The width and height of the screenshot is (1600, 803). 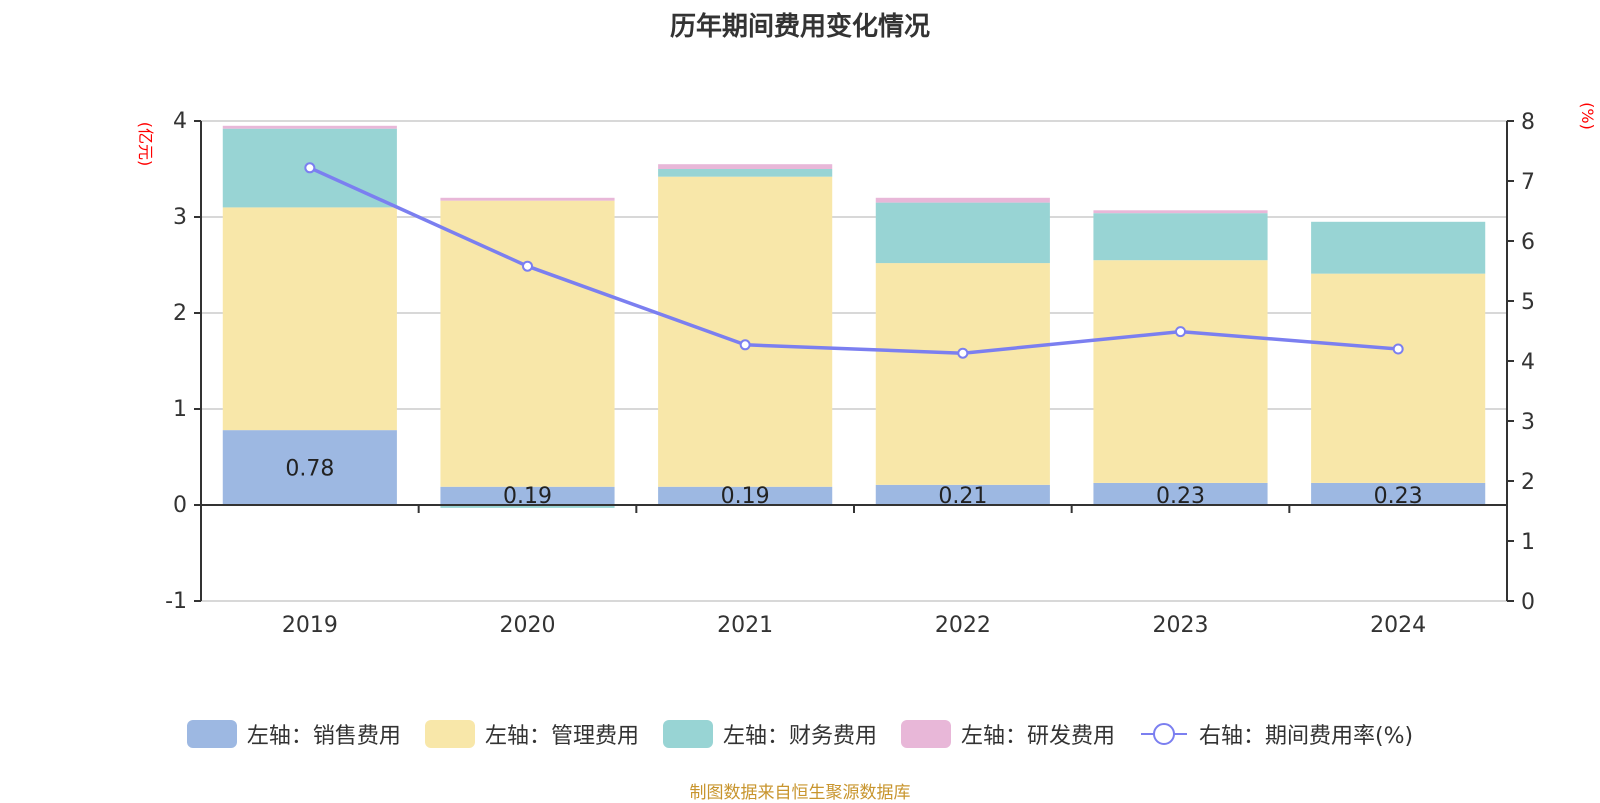 I want to click on legend-label-rnd: 左轴：研发费用, so click(x=1037, y=736).